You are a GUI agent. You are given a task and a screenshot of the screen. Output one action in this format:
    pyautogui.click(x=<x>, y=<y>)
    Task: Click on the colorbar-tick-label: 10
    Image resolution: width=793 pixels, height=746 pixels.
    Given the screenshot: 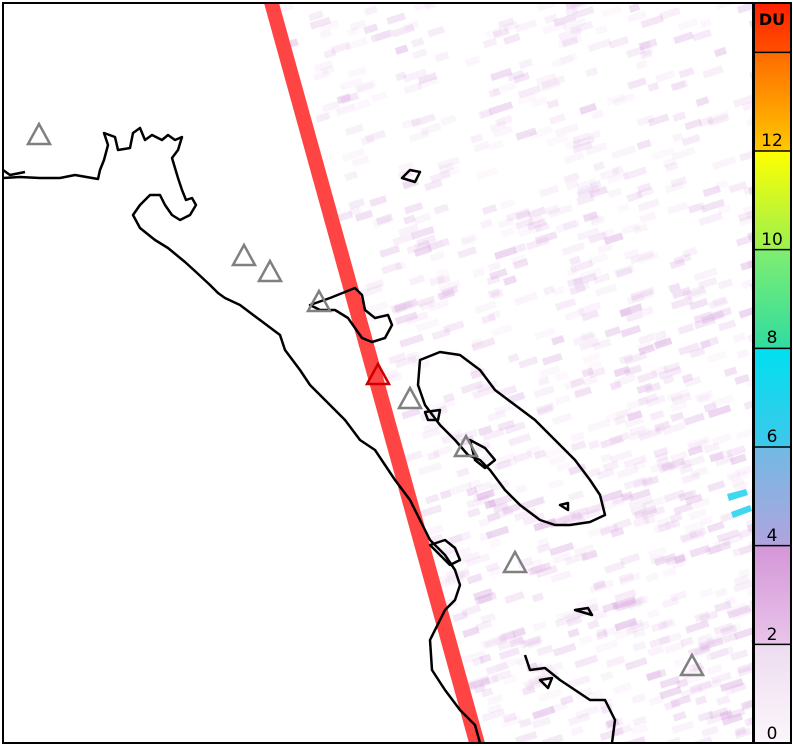 What is the action you would take?
    pyautogui.click(x=772, y=240)
    